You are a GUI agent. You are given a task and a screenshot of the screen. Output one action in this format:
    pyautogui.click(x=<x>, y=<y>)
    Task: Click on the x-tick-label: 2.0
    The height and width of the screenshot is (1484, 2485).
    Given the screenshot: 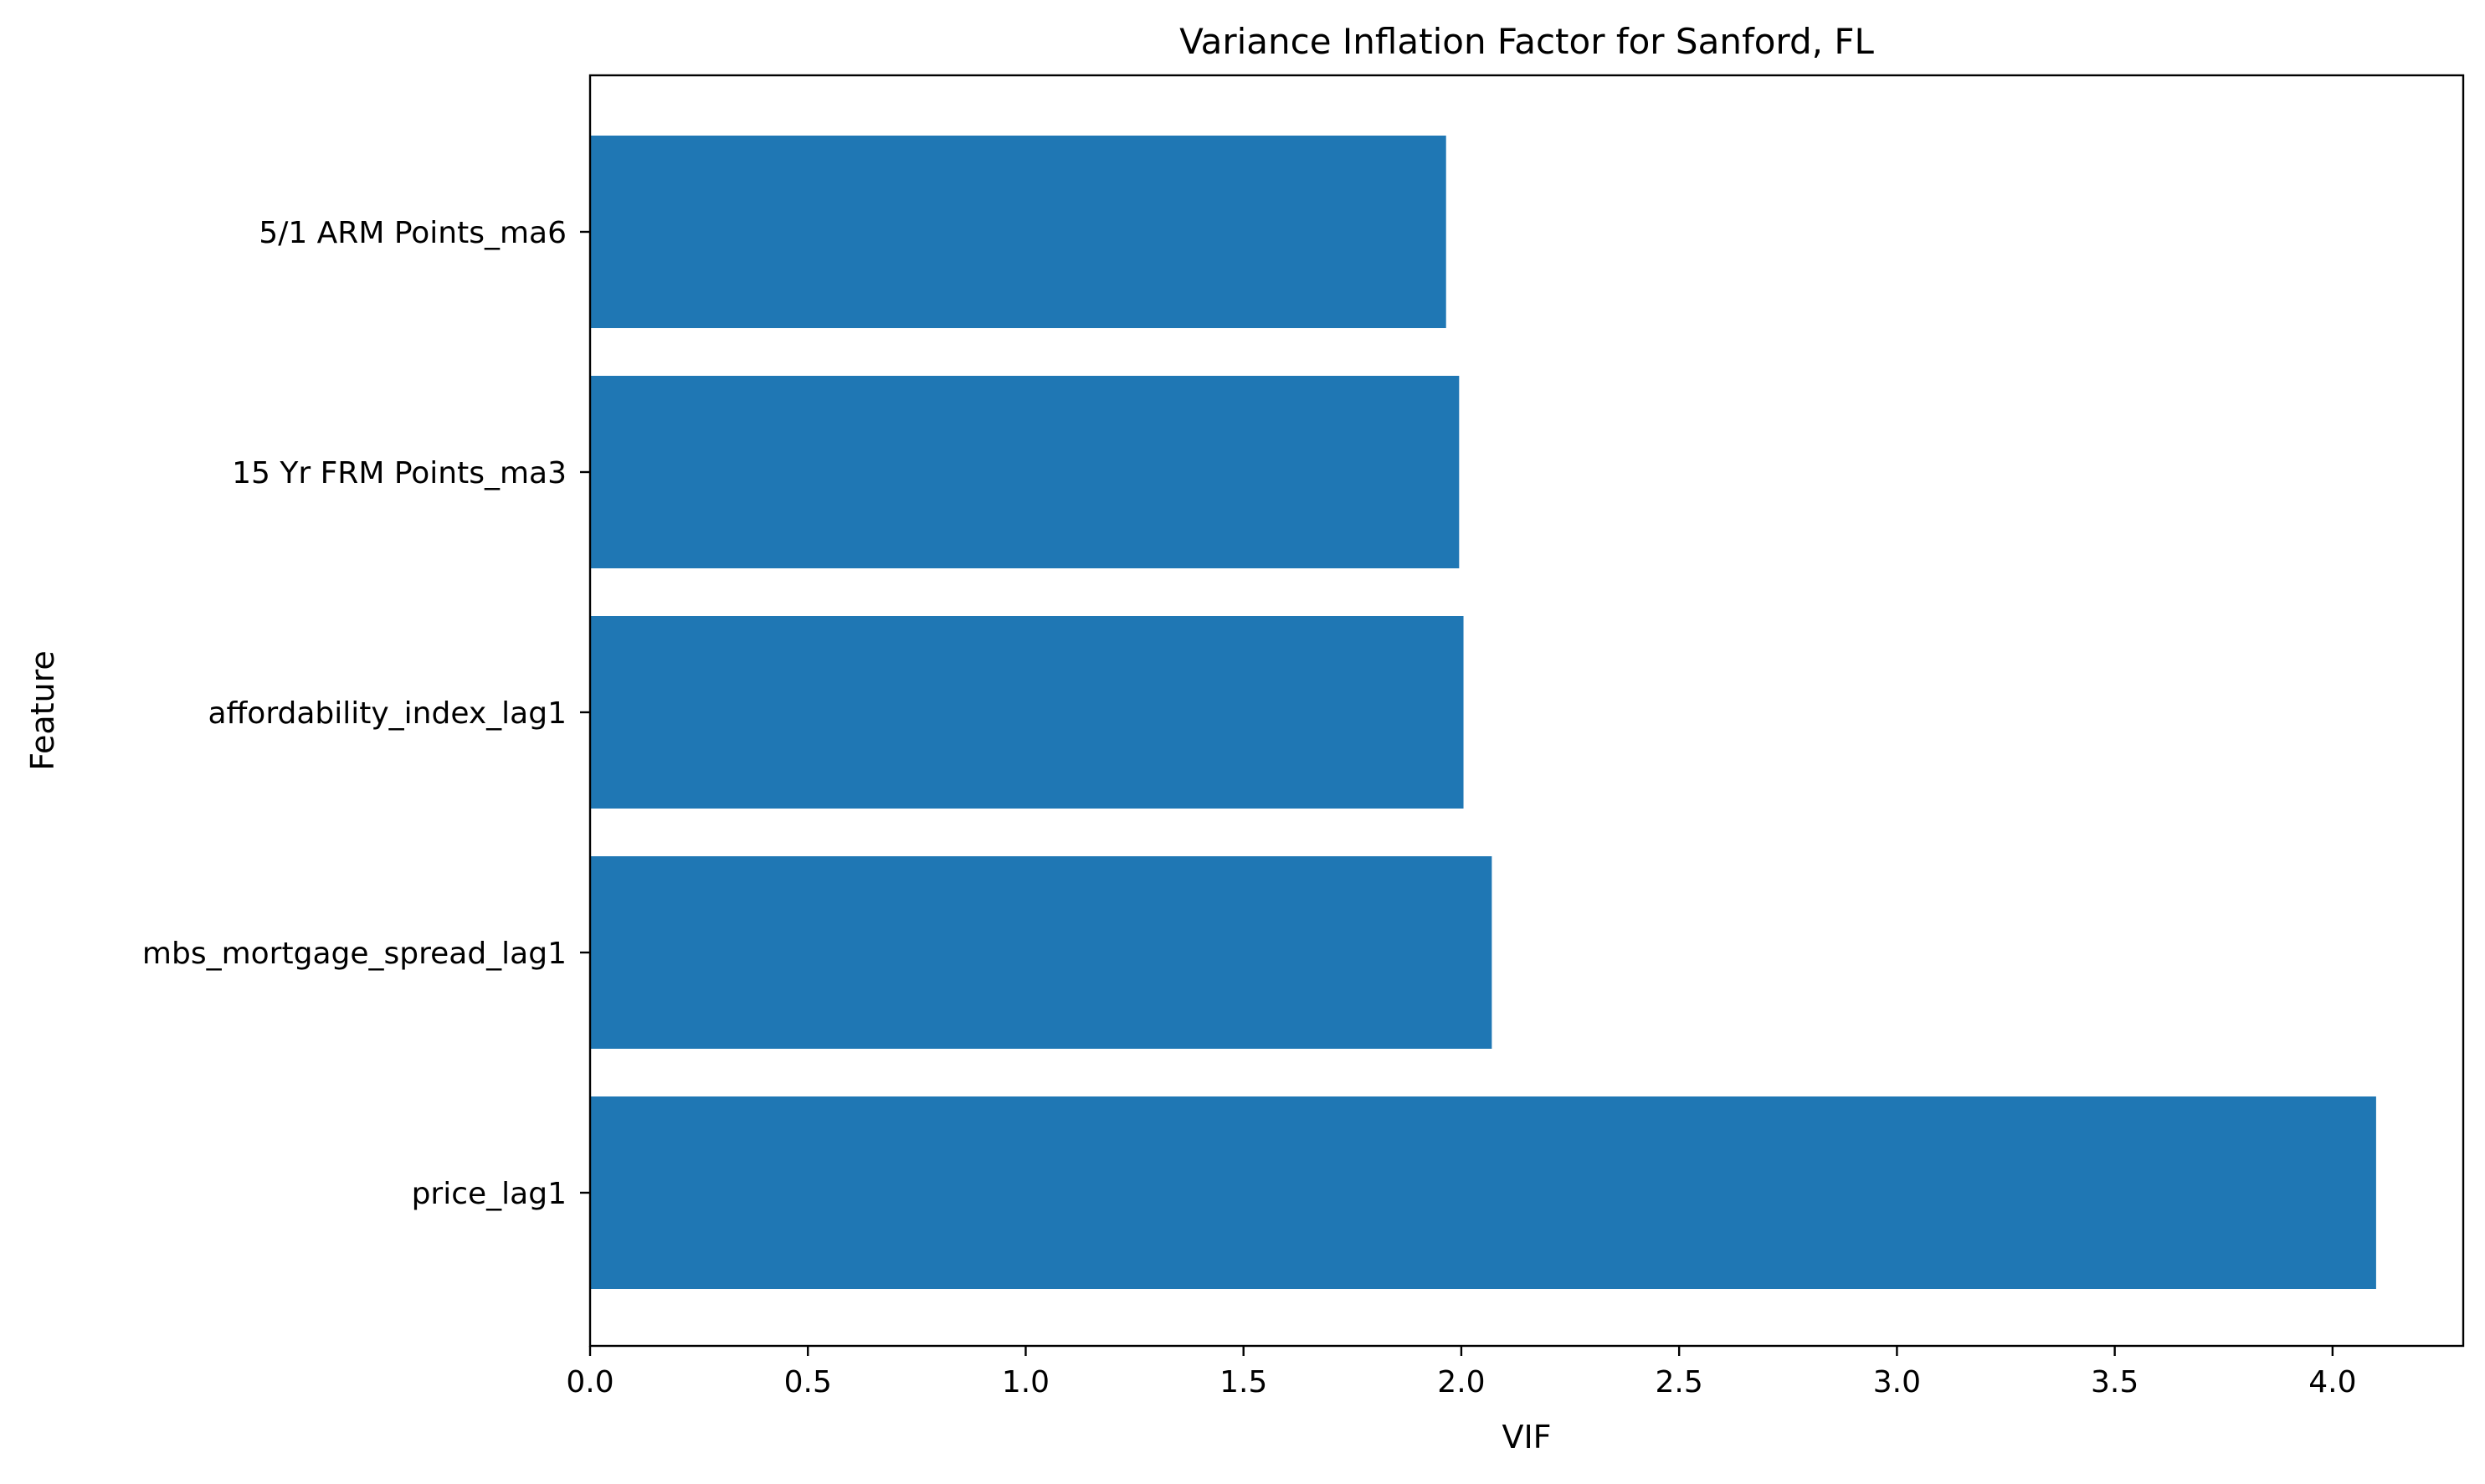 What is the action you would take?
    pyautogui.click(x=1461, y=1382)
    